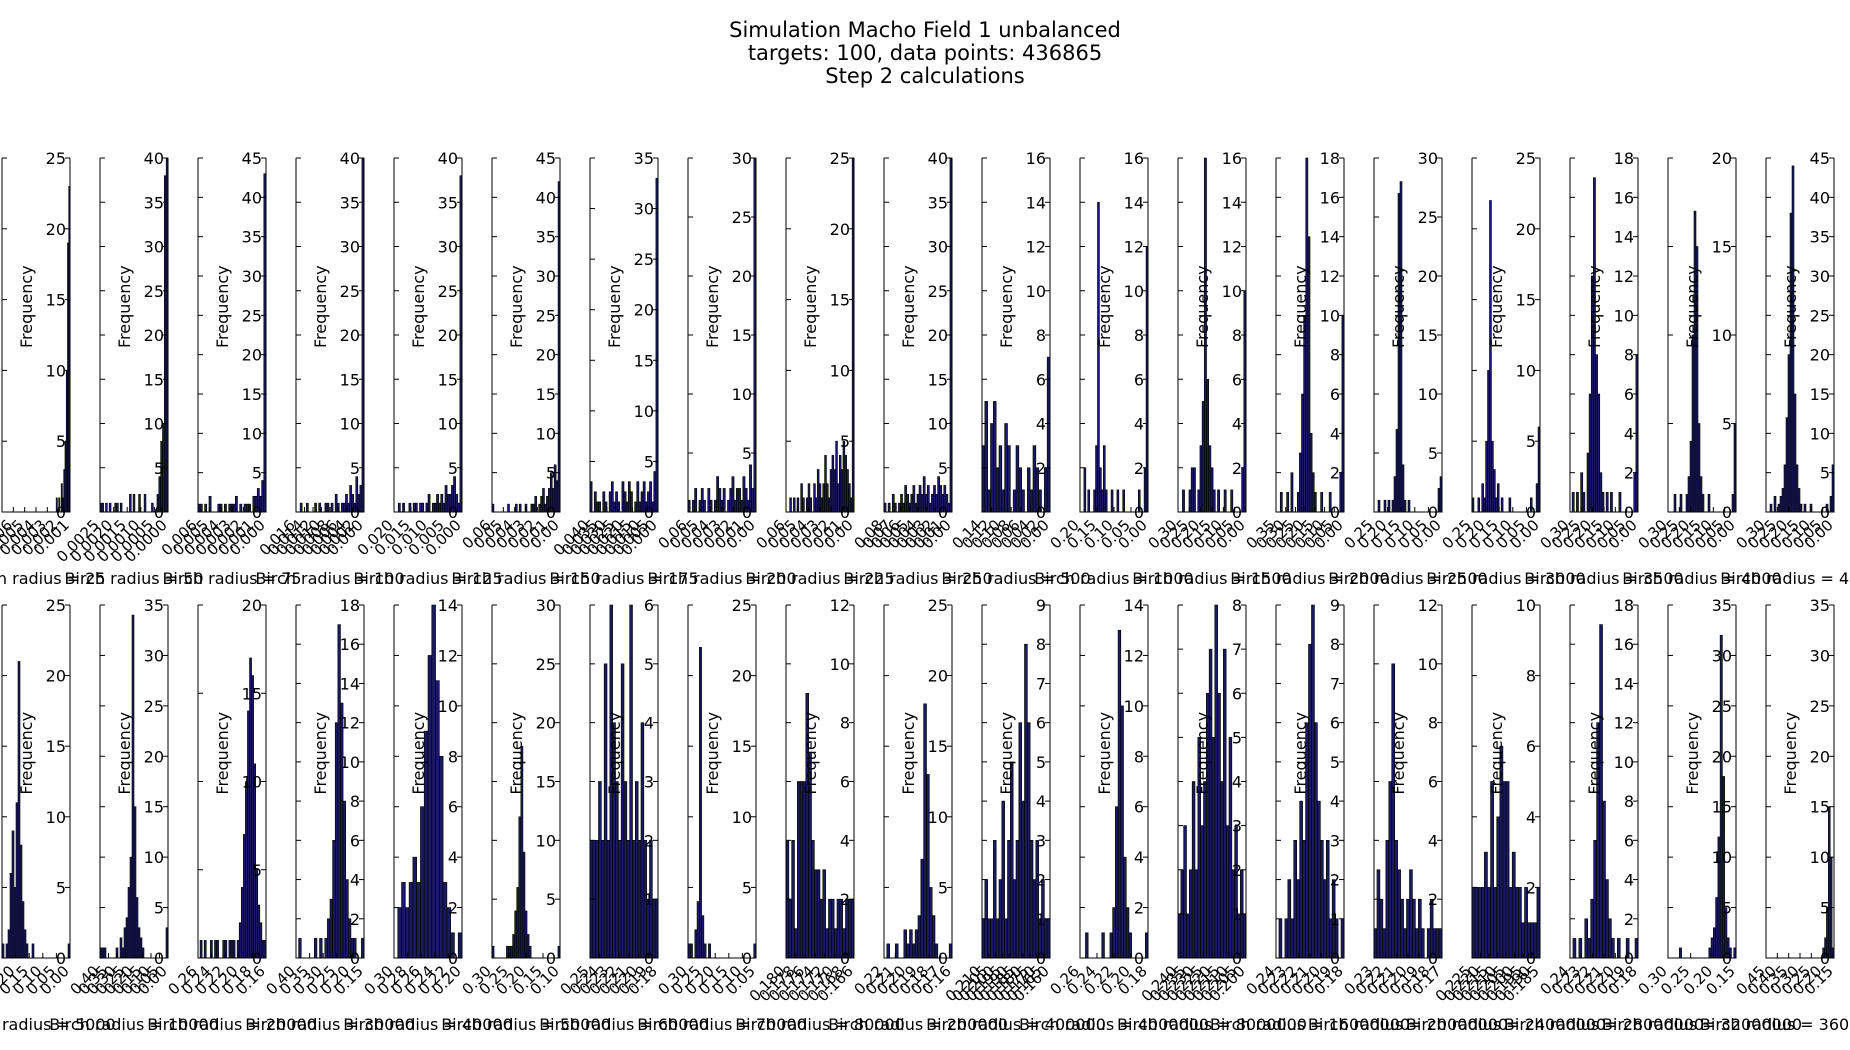  I want to click on y-tick-label: 16, so click(1134, 158).